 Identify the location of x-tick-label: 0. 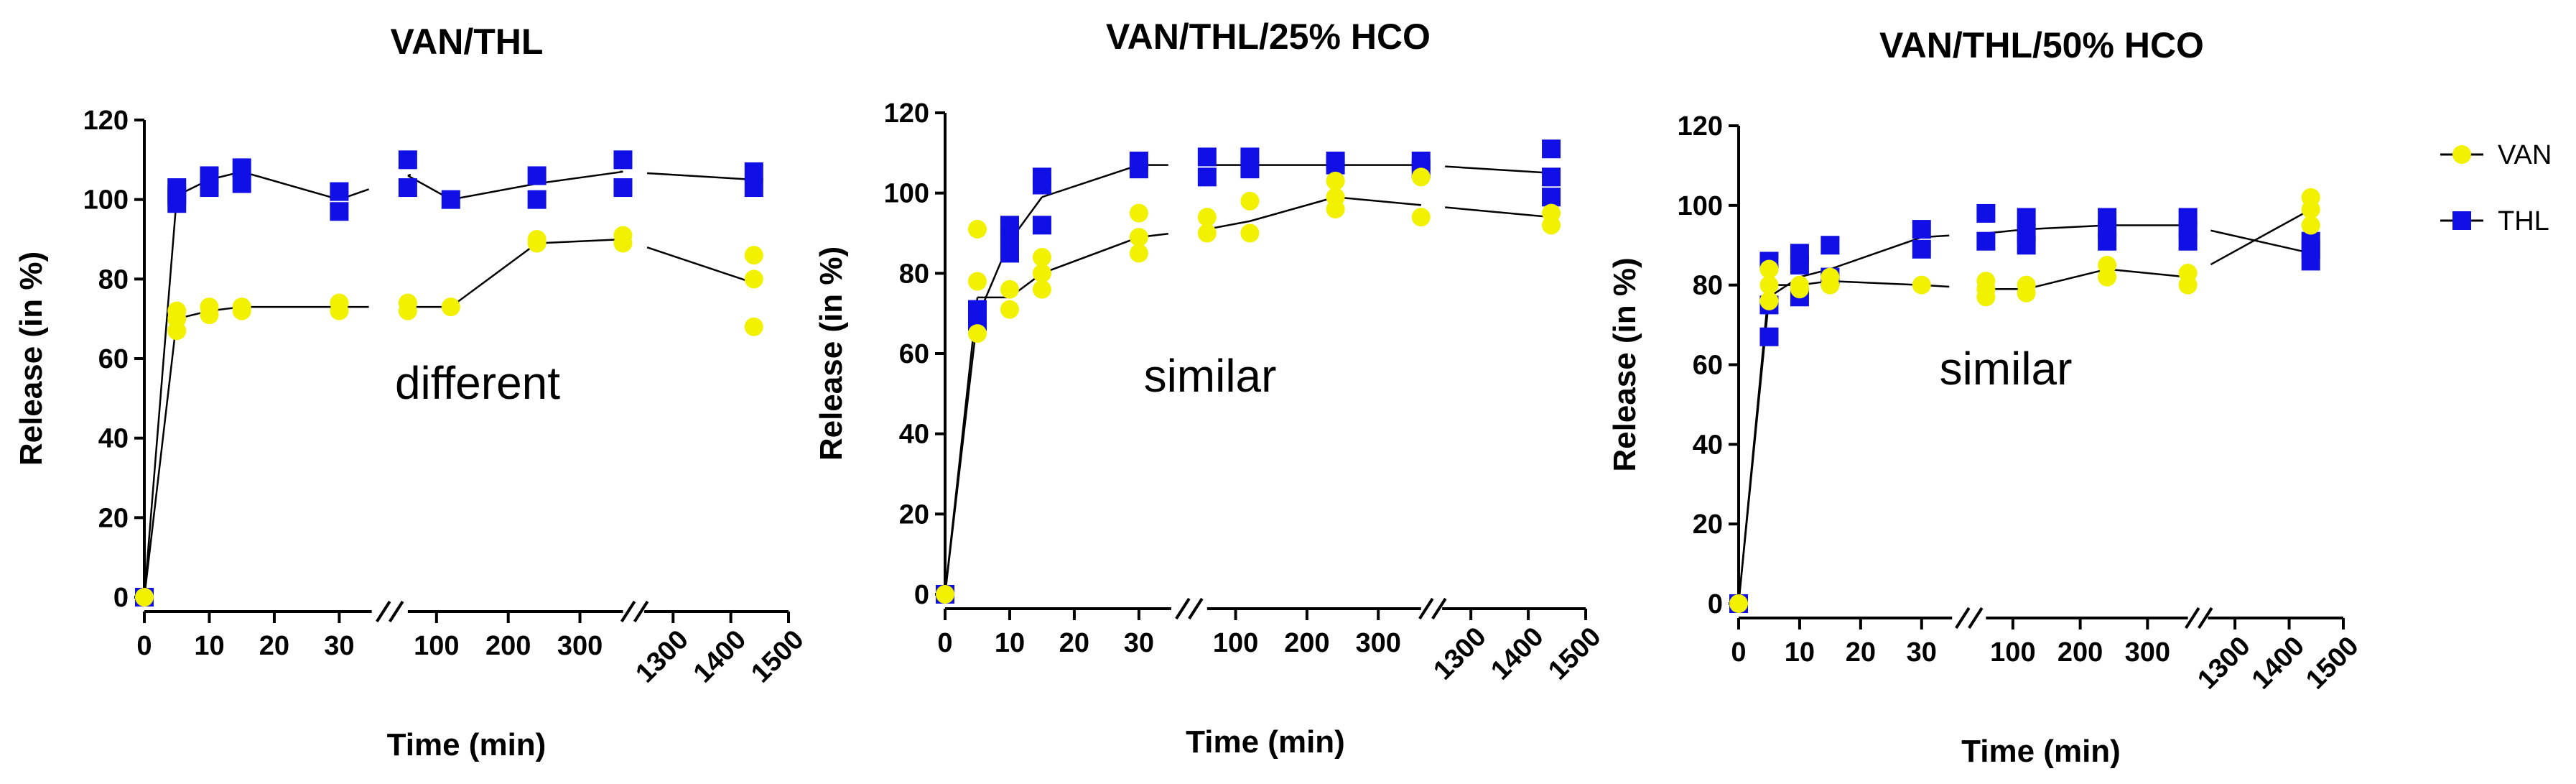
(144, 646).